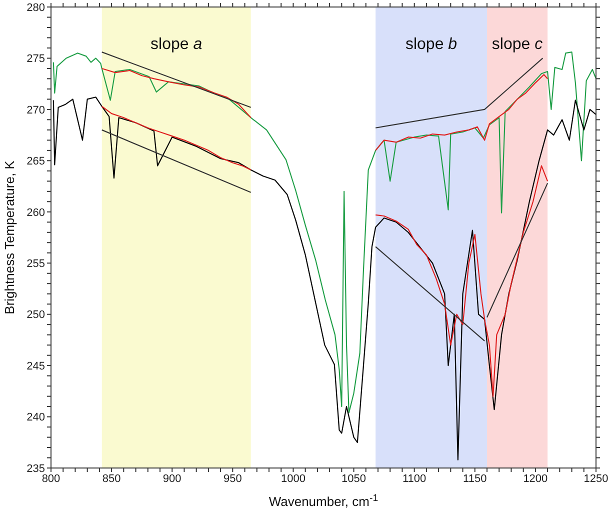 This screenshot has width=616, height=511. I want to click on x-tick-label: 1250, so click(596, 478).